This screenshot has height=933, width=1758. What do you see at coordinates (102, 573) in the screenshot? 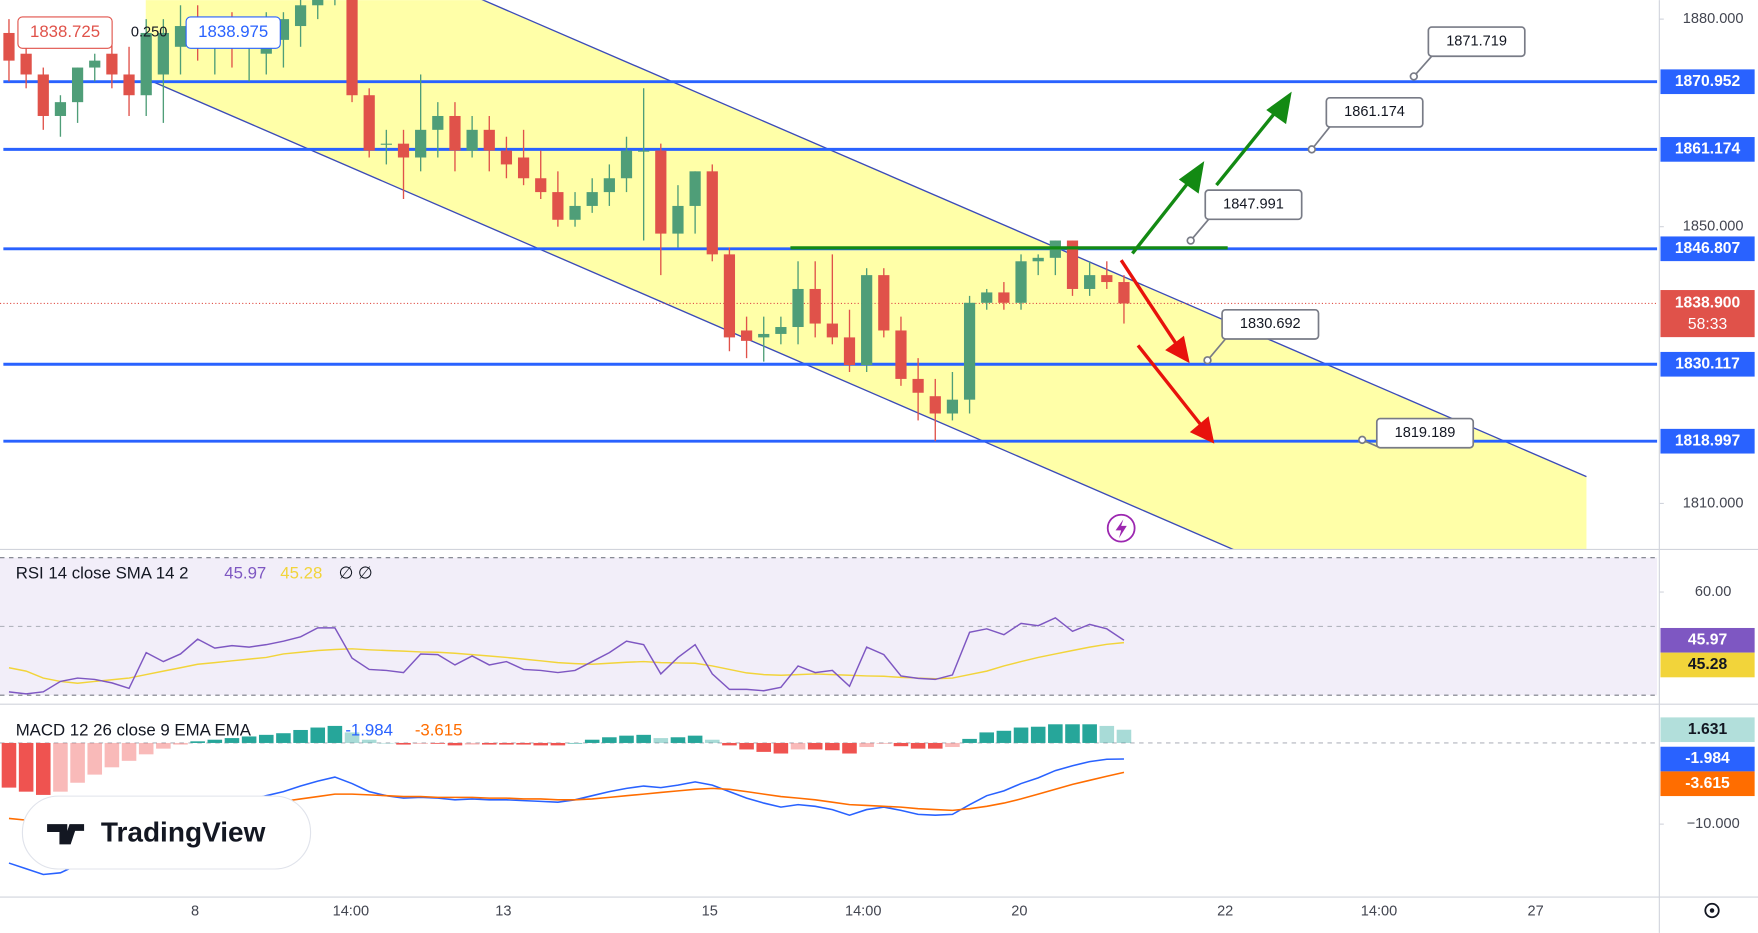
I see `rsi-title: RSI 14 close SMA 14 2` at bounding box center [102, 573].